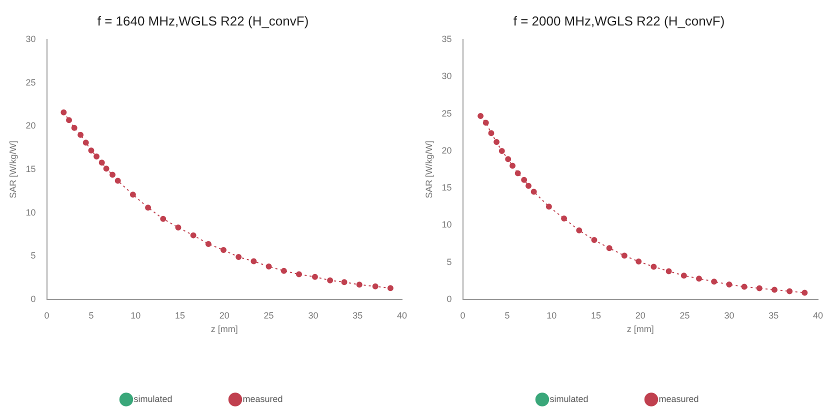 The width and height of the screenshot is (833, 416). Describe the element at coordinates (203, 20) in the screenshot. I see `chart-title: f = 1640 MHz,WGLS R22 (H_convF)` at that location.